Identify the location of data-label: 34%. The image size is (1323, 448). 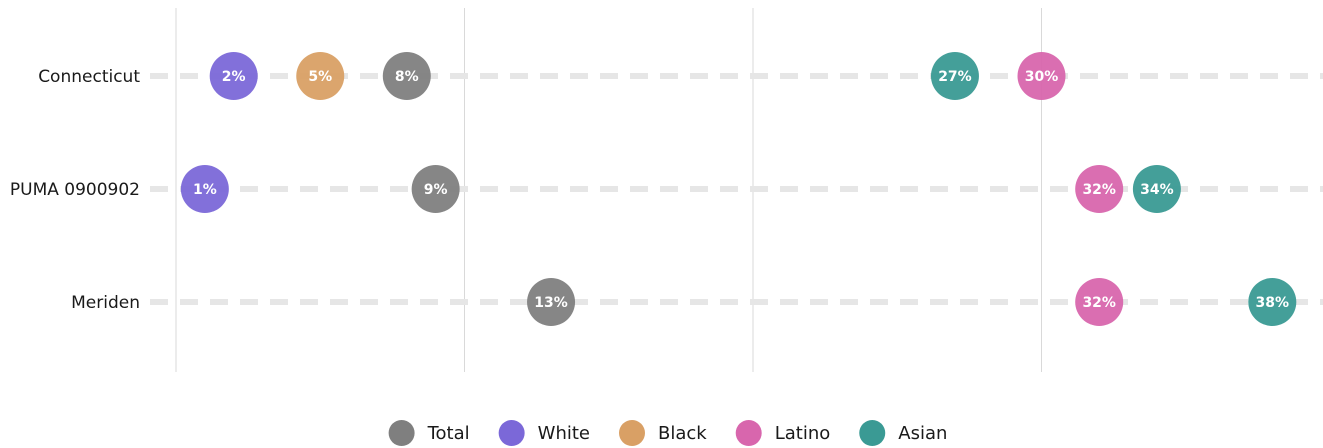
(1157, 190).